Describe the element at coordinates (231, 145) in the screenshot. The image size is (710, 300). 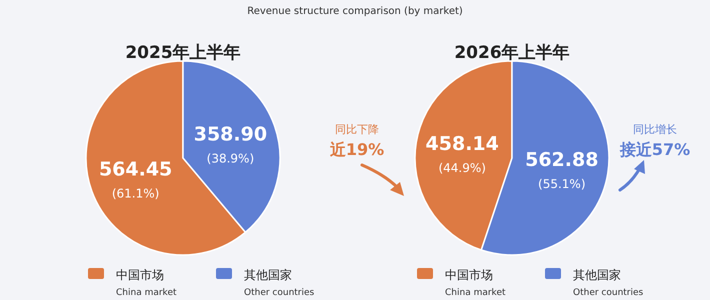
I see `data-label: 358.90 (38.9%)` at that location.